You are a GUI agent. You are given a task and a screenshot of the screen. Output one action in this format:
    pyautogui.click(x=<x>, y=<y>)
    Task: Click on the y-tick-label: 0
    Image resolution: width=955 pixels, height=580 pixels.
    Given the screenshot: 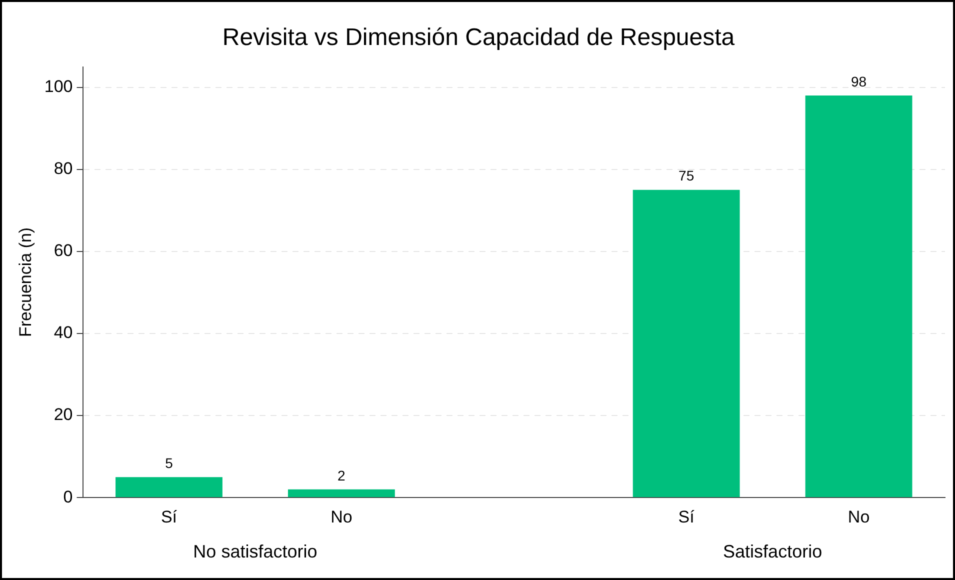 What is the action you would take?
    pyautogui.click(x=68, y=496)
    